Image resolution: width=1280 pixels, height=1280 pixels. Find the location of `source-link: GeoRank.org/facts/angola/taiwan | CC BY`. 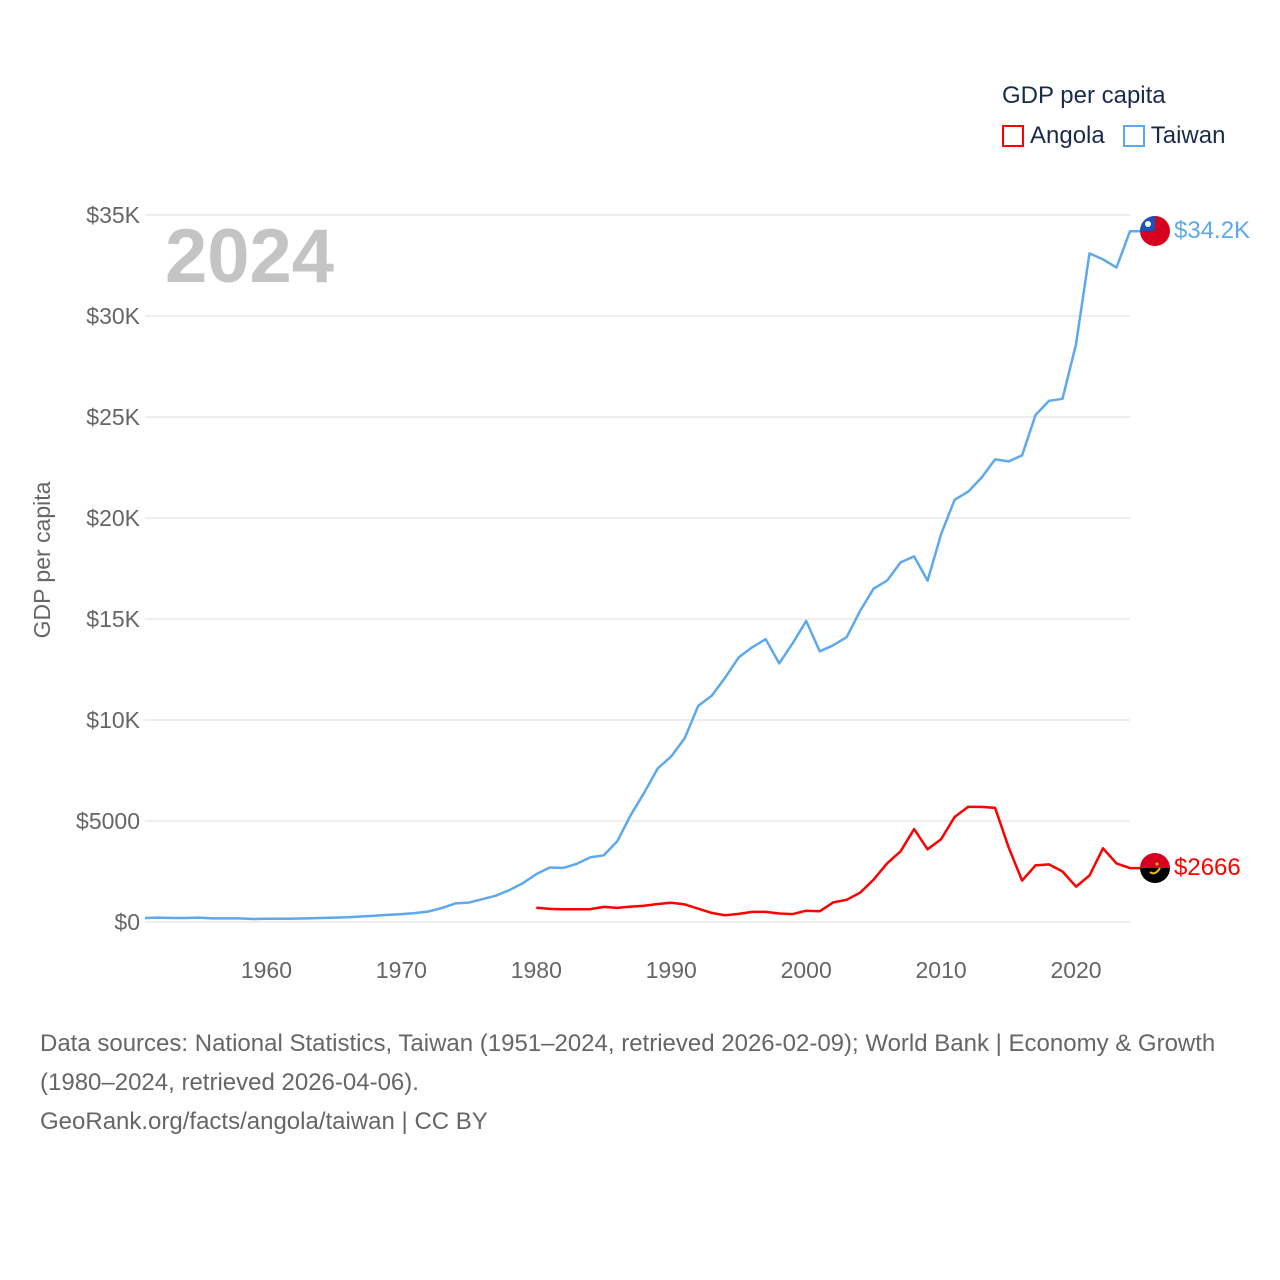

source-link: GeoRank.org/facts/angola/taiwan | CC BY is located at coordinates (264, 1121).